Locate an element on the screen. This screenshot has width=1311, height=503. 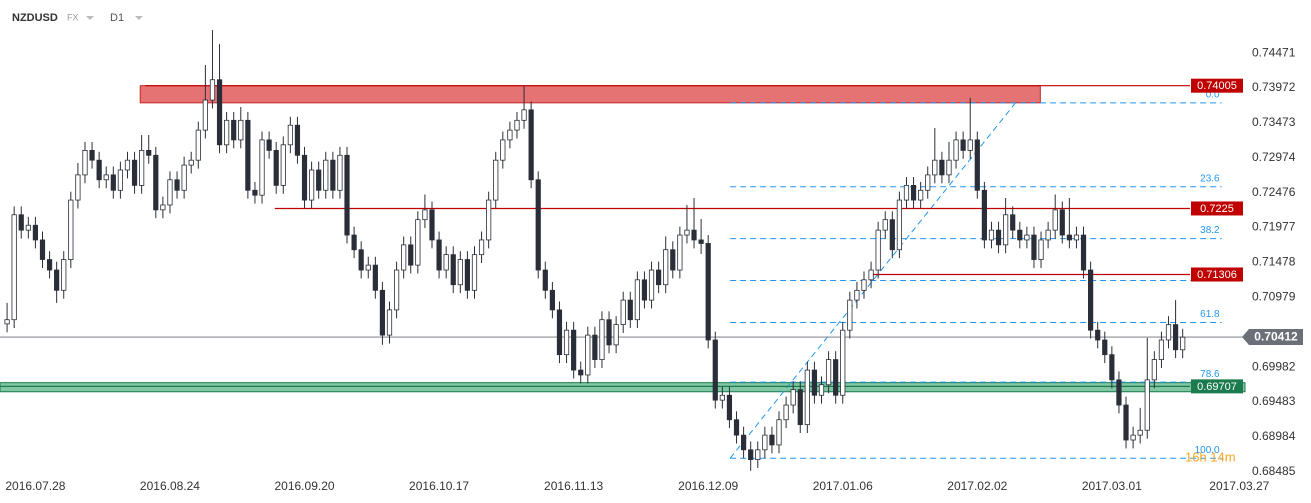
fib-label: 23.6 is located at coordinates (1210, 178).